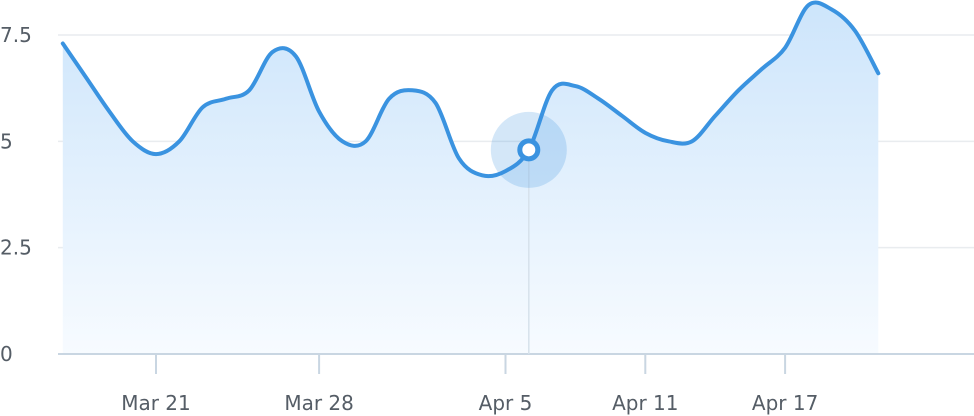 The image size is (974, 416). Describe the element at coordinates (645, 403) in the screenshot. I see `x-tick-label: Apr 11` at that location.